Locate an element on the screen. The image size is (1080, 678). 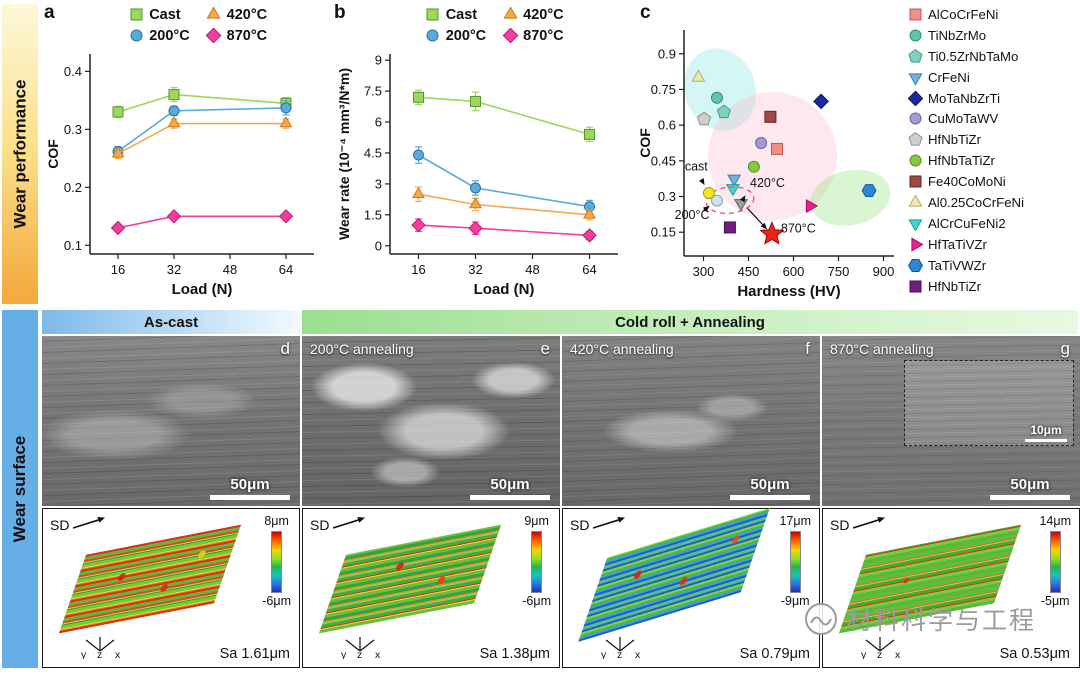
scale-bar-line-d is located at coordinates (250, 497).